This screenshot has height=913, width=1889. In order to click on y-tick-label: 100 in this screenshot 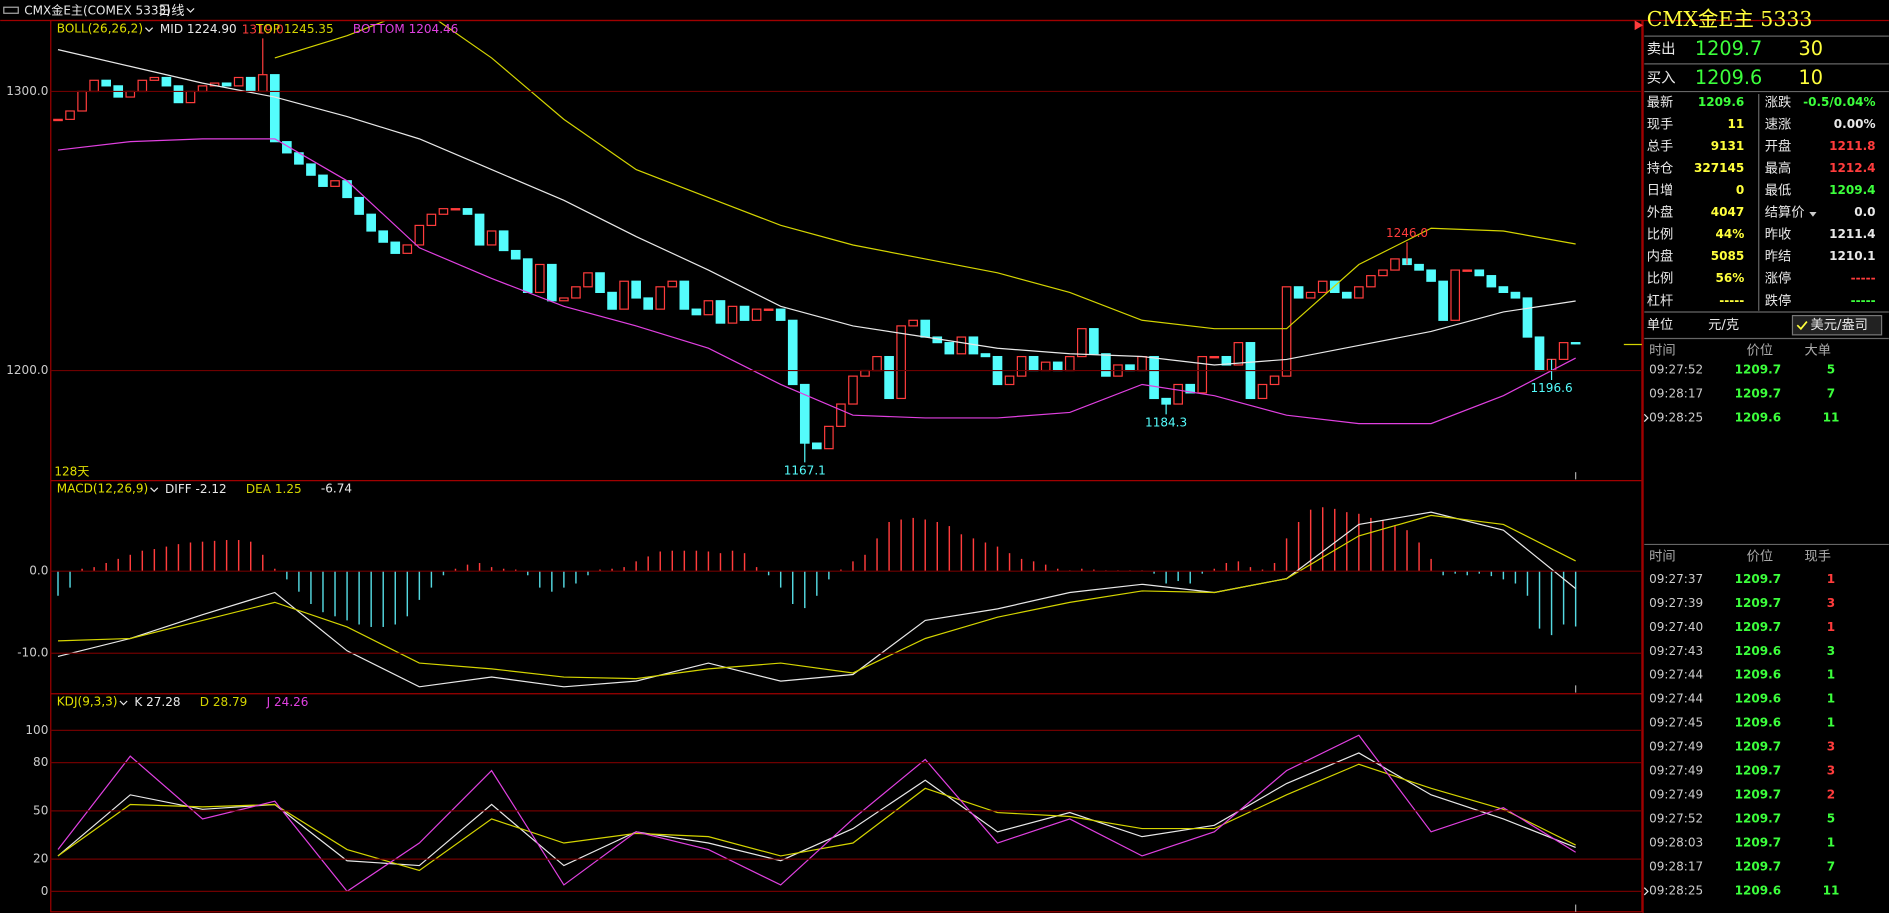, I will do `click(36, 730)`.